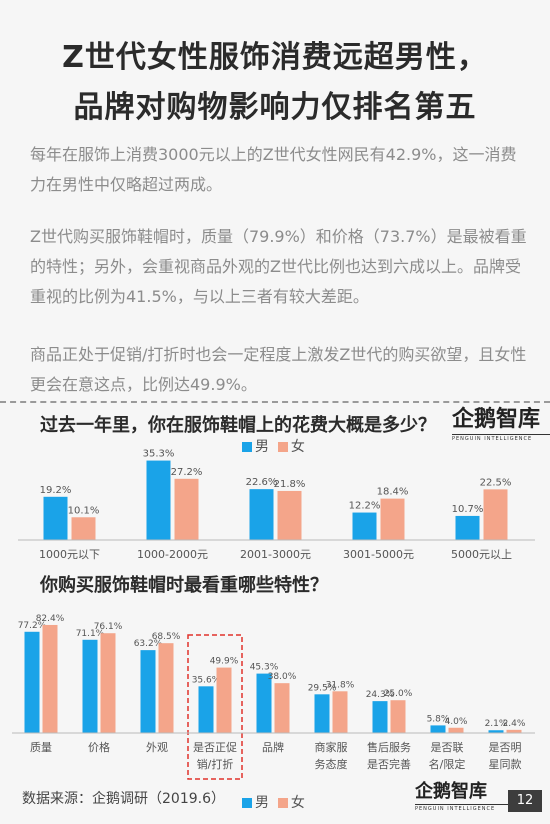 This screenshot has height=824, width=550. What do you see at coordinates (215, 764) in the screenshot?
I see `category-label-3-line1: 销/打折` at bounding box center [215, 764].